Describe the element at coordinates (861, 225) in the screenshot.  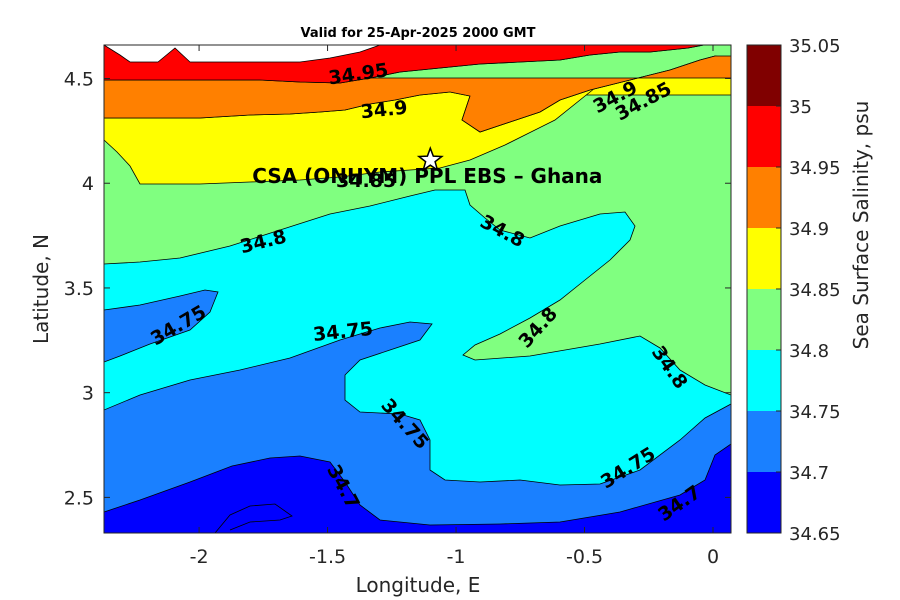
I see `colorbar-label: Sea Surface Salinity, psu` at that location.